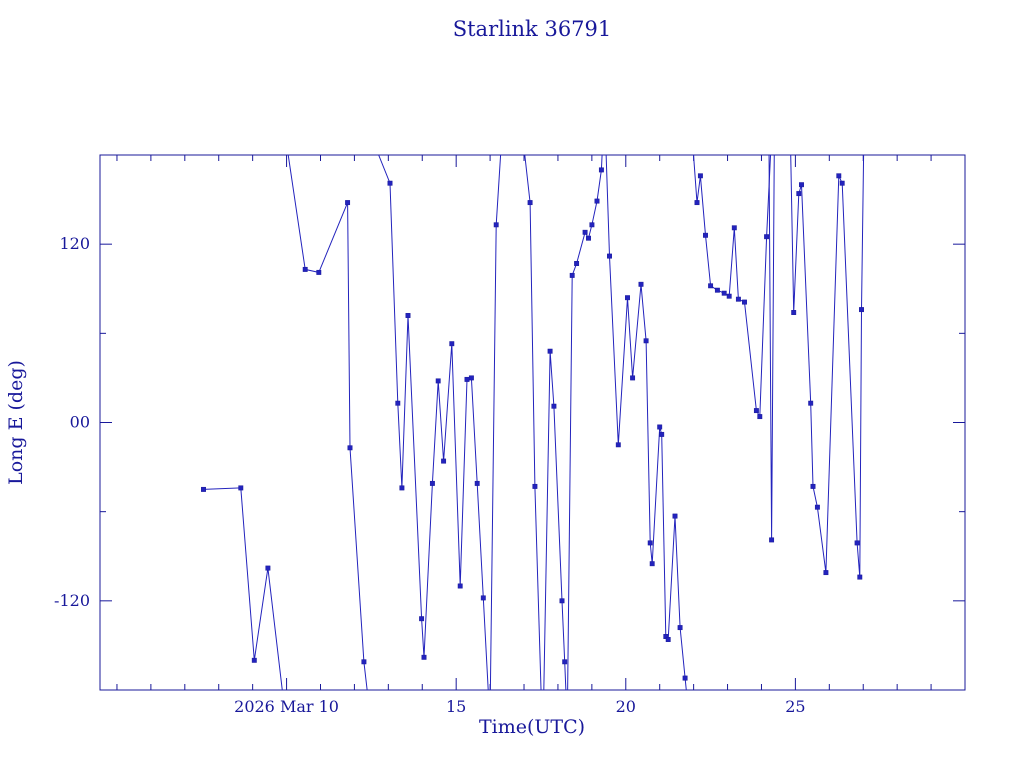 This screenshot has width=1024, height=768. I want to click on x-tick-label: 2026 Mar 10, so click(286, 706).